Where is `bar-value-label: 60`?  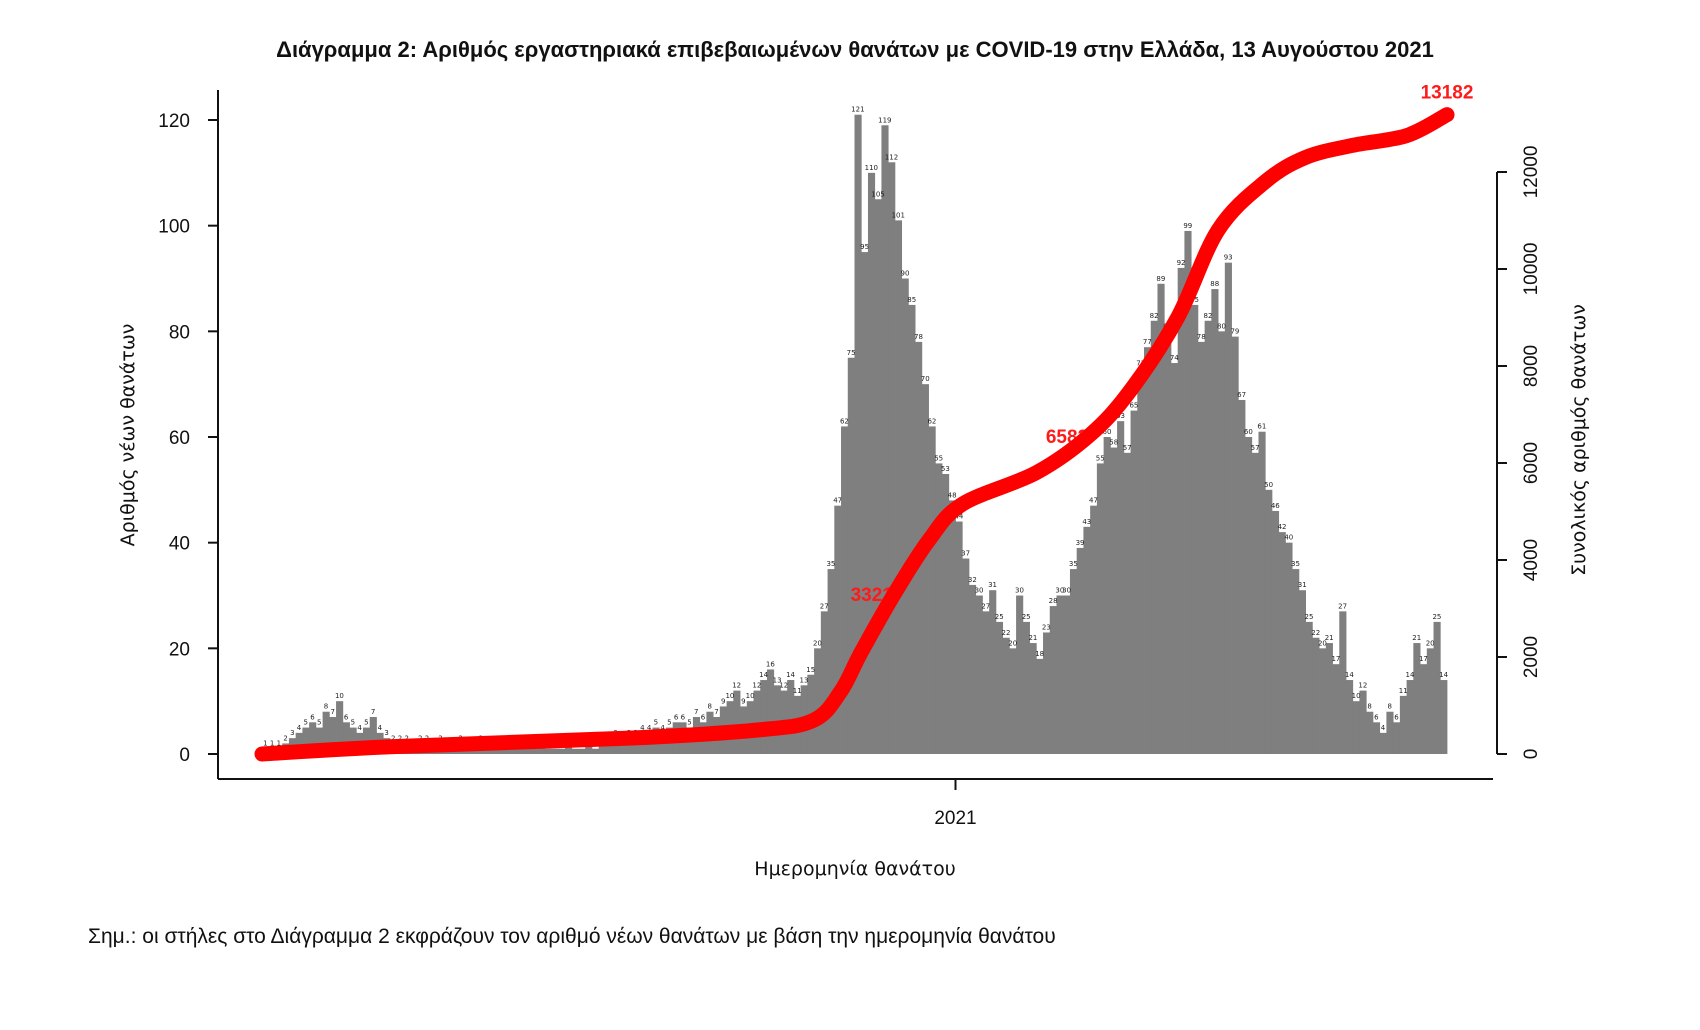
bar-value-label: 60 is located at coordinates (1248, 432).